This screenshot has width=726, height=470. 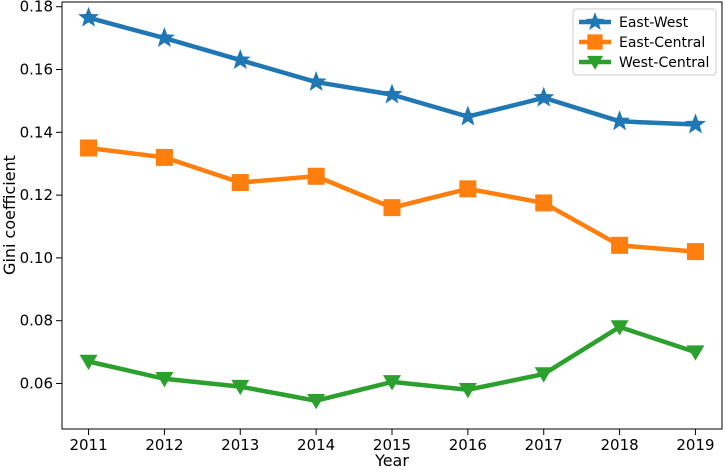 I want to click on x-tick-label: 2017, so click(x=544, y=445).